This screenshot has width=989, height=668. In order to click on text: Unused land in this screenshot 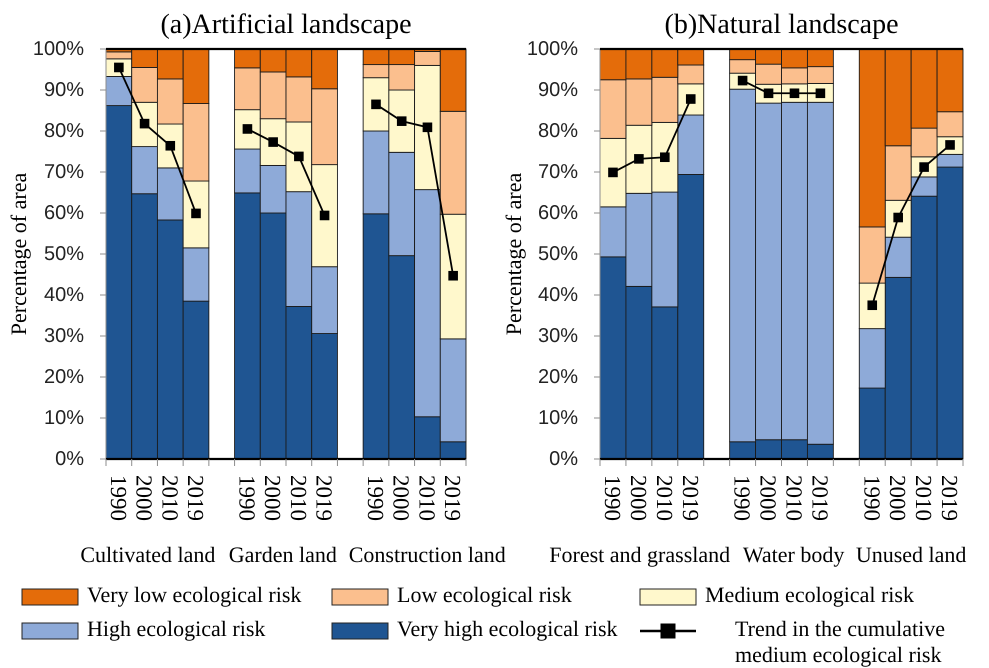, I will do `click(911, 554)`.